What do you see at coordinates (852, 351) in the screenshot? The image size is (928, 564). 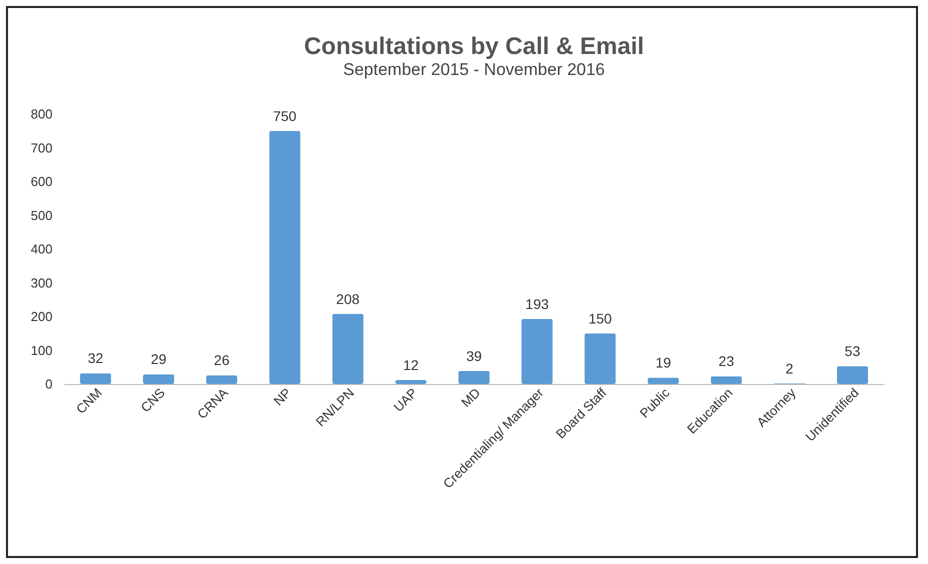 I see `data-label: 53` at bounding box center [852, 351].